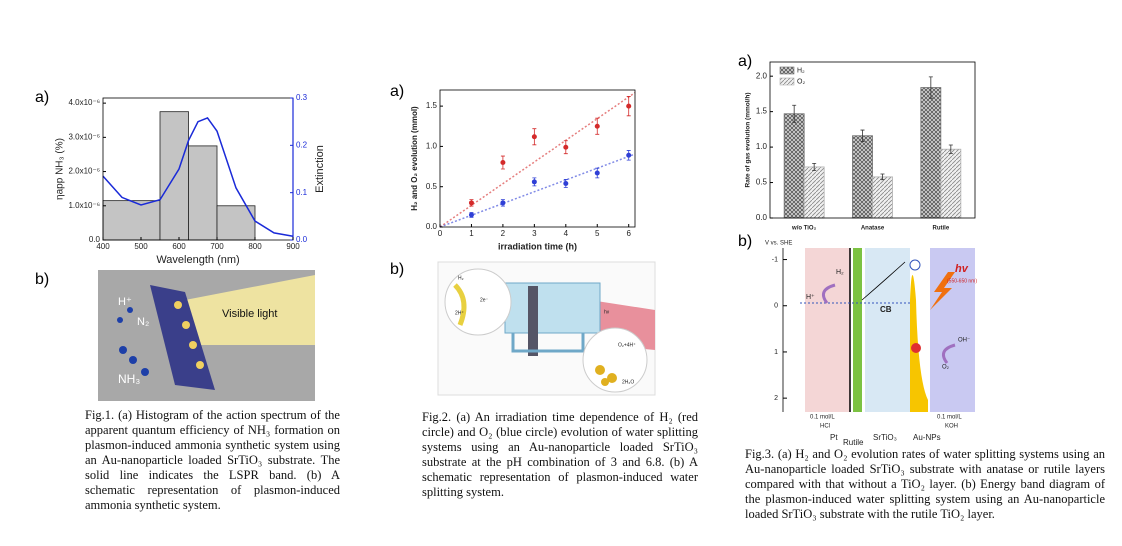  What do you see at coordinates (778, 244) in the screenshot?
I see `axis-label: V vs. SHE` at bounding box center [778, 244].